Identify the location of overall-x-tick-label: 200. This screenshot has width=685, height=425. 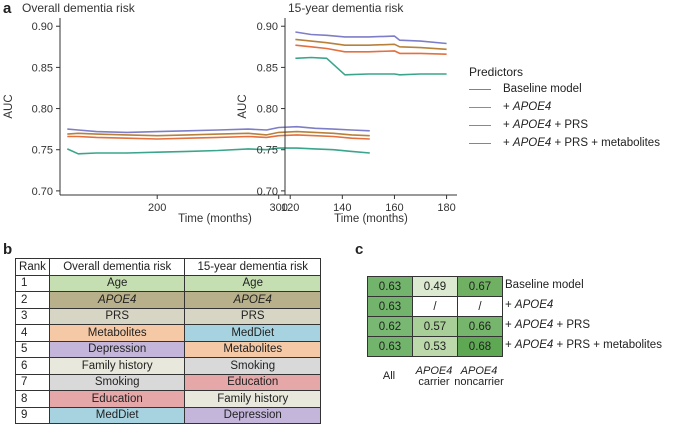
(157, 208).